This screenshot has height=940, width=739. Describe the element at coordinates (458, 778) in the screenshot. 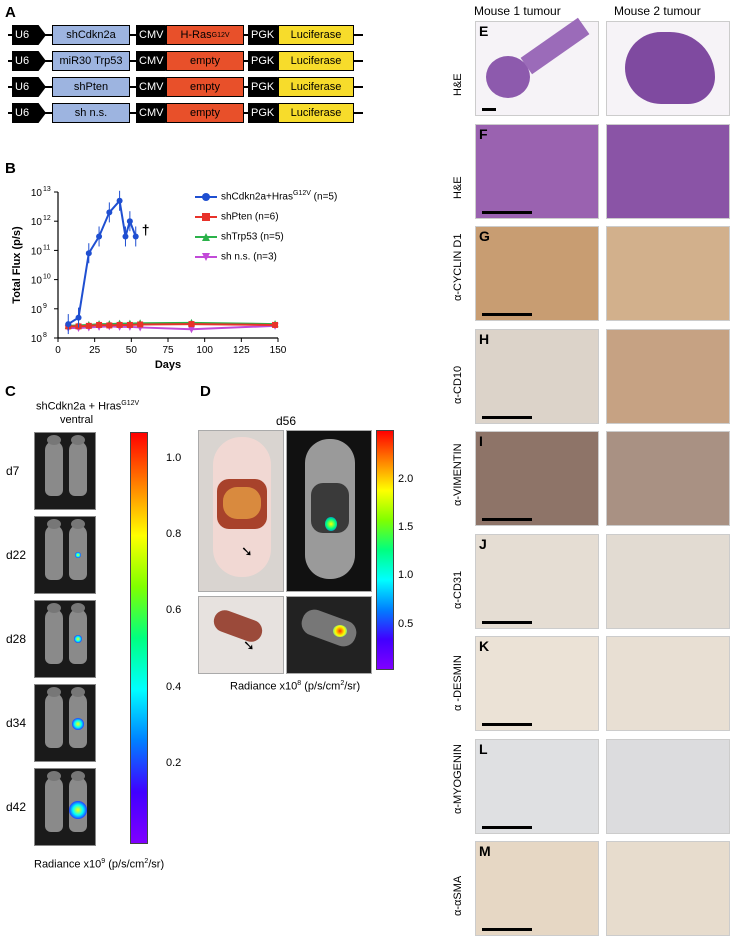

I see `stain-label: α-MYOGENIN` at that location.